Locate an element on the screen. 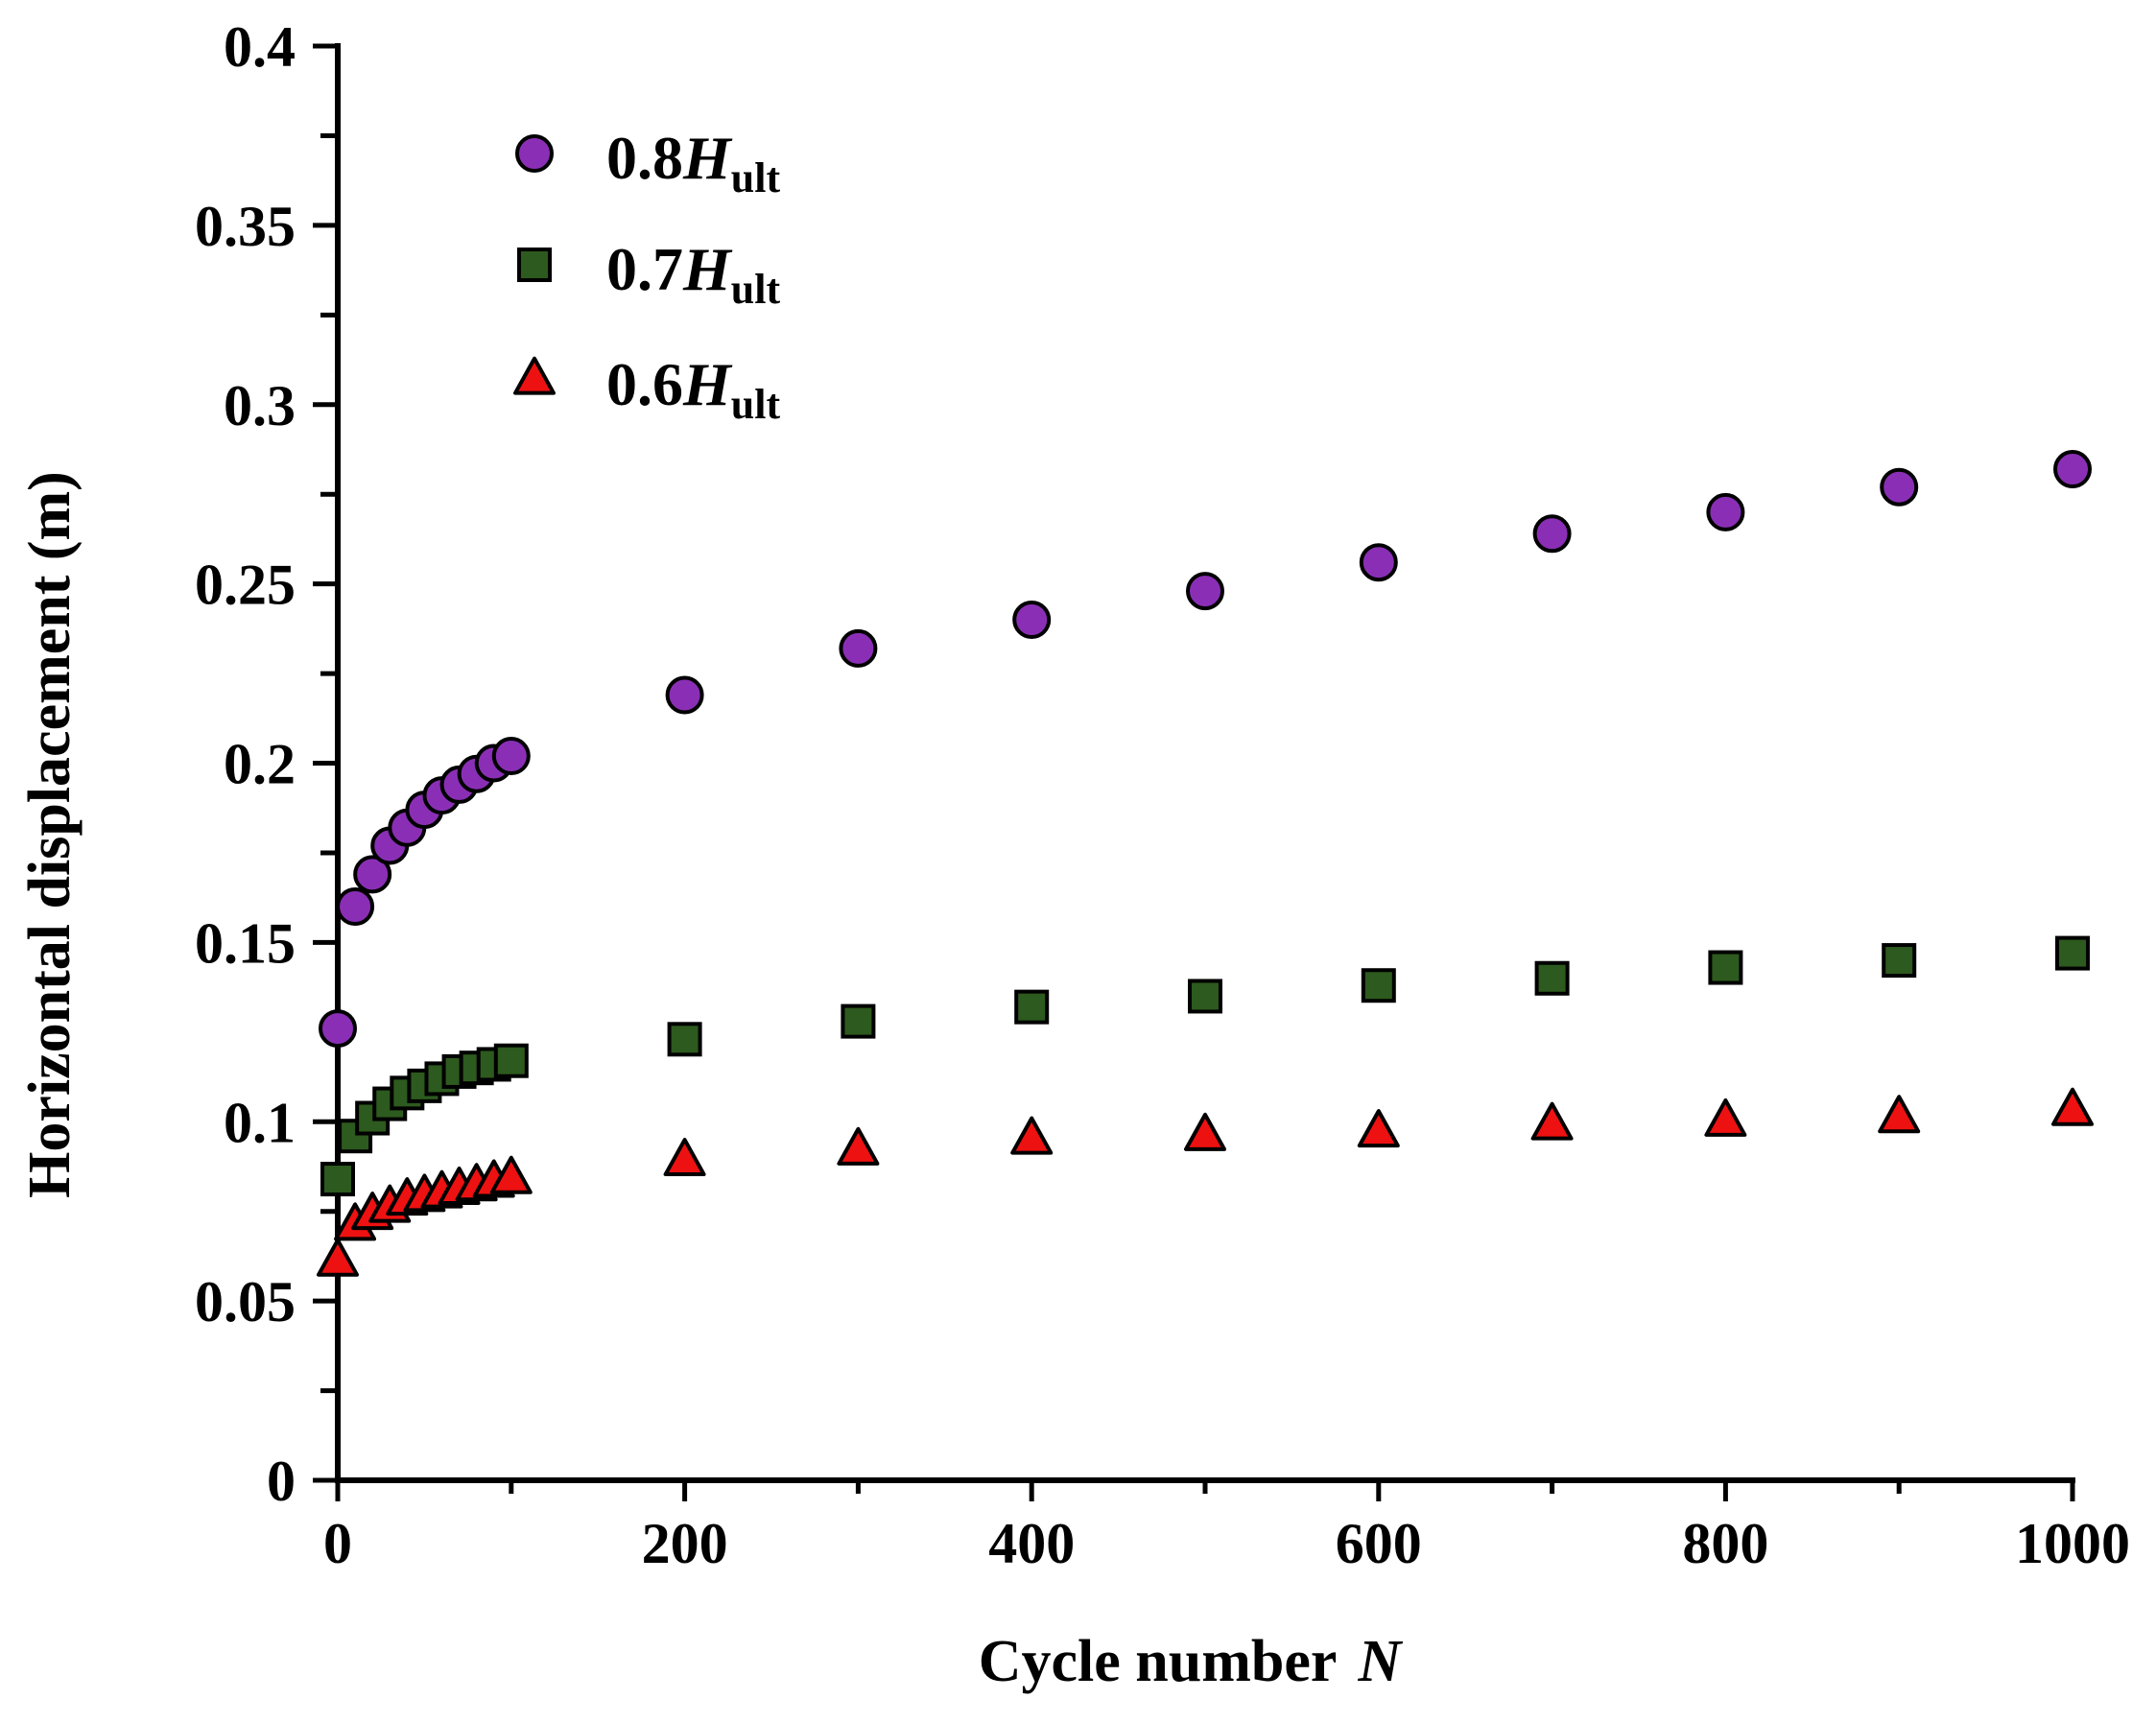  y-tick-label: 0.05 is located at coordinates (245, 1302).